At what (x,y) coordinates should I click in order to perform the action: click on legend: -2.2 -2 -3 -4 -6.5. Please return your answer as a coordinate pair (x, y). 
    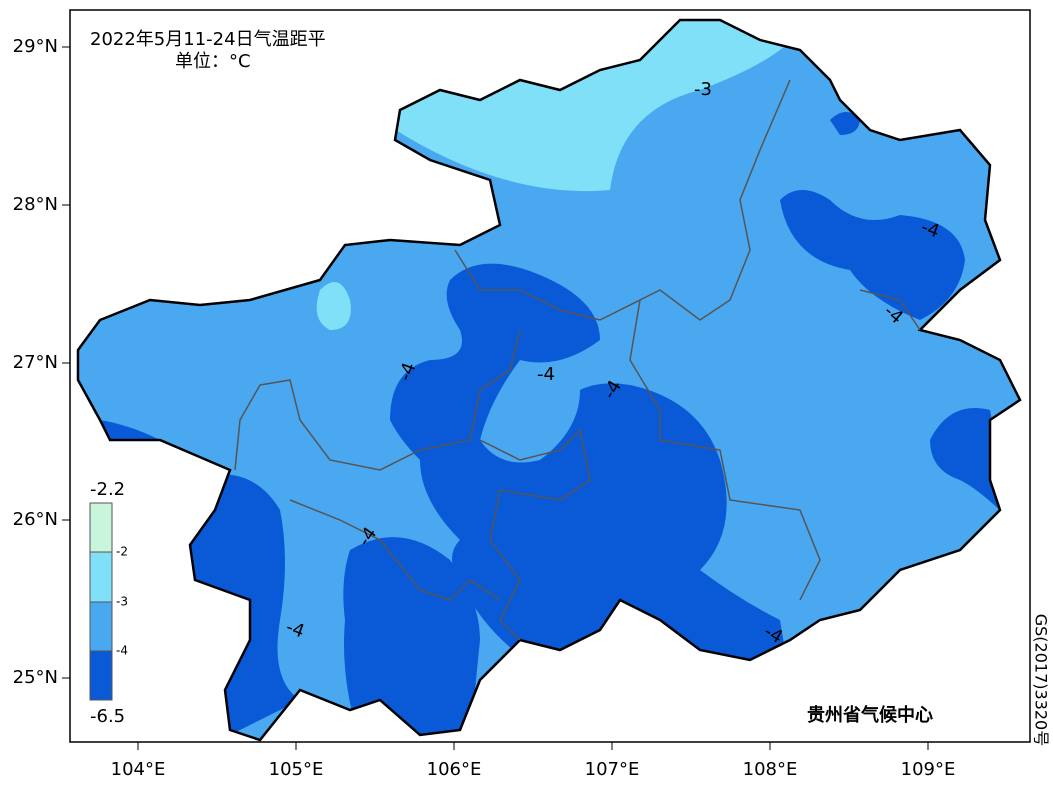
    Looking at the image, I should click on (108, 603).